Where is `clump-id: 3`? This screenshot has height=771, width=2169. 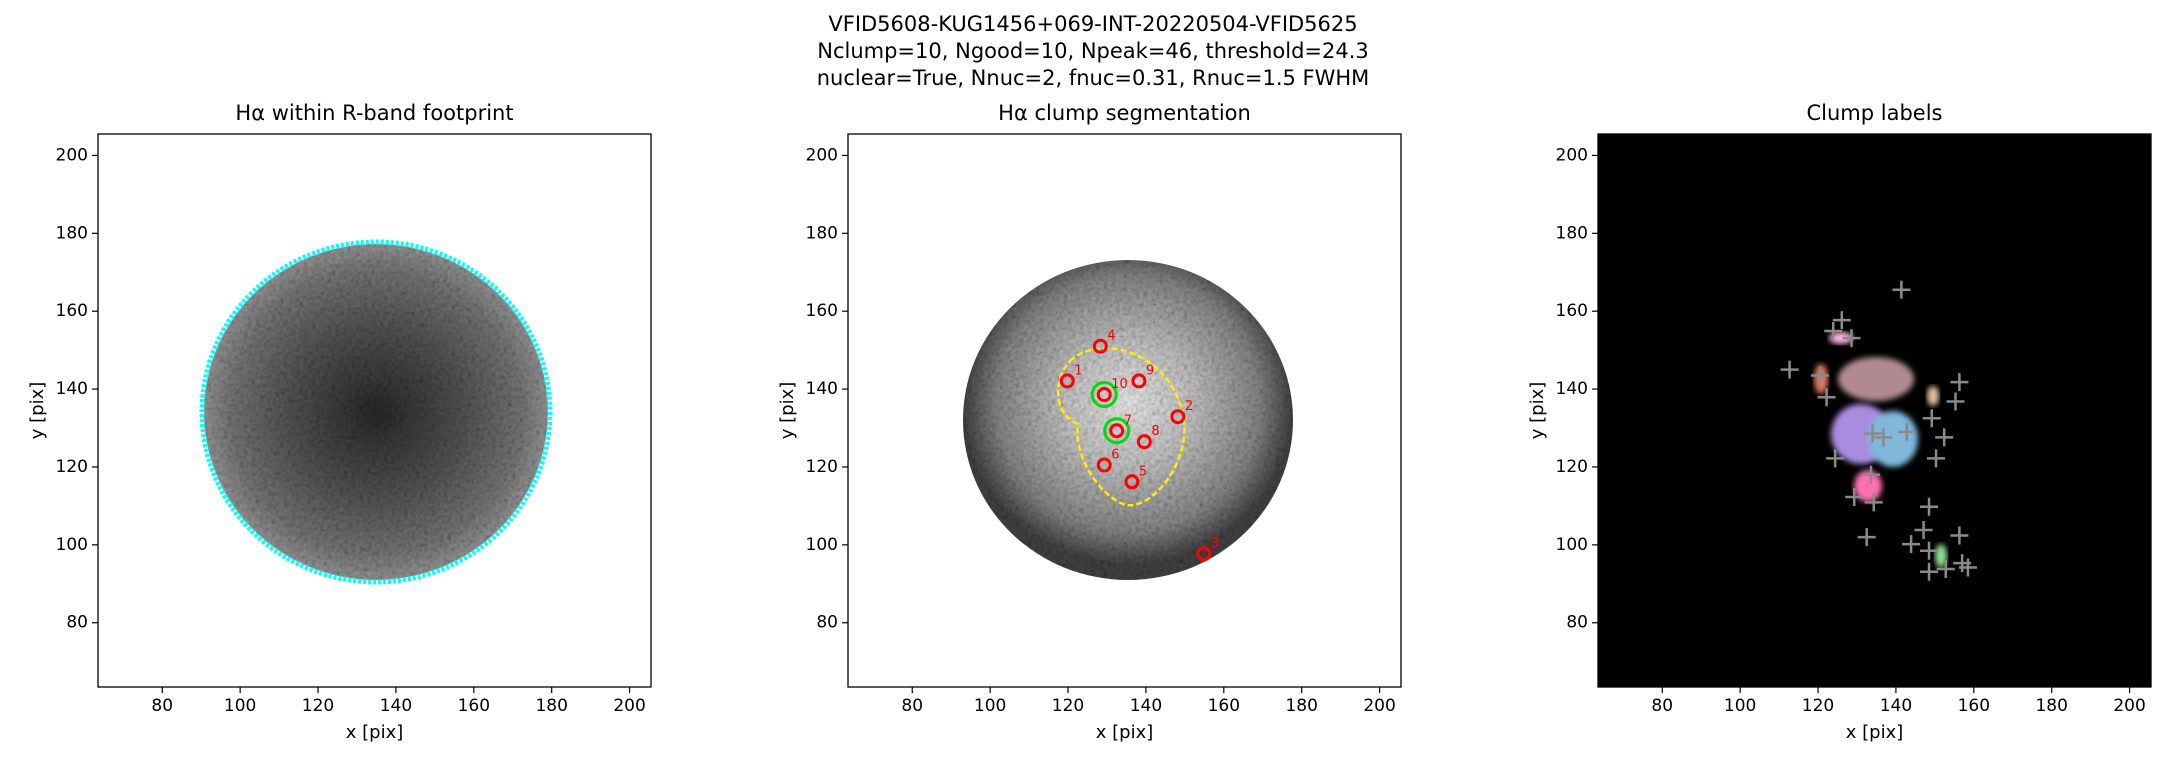
clump-id: 3 is located at coordinates (1215, 543).